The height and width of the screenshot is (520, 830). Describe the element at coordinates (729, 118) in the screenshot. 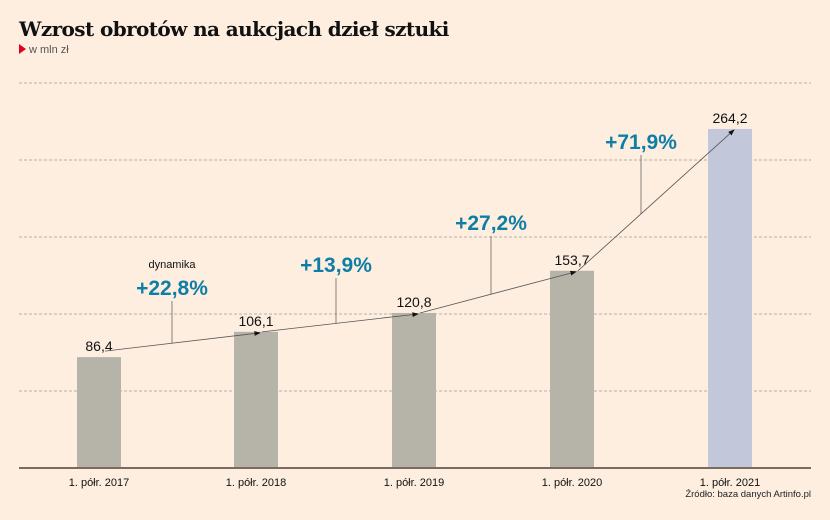

I see `value-label: 264,2` at that location.